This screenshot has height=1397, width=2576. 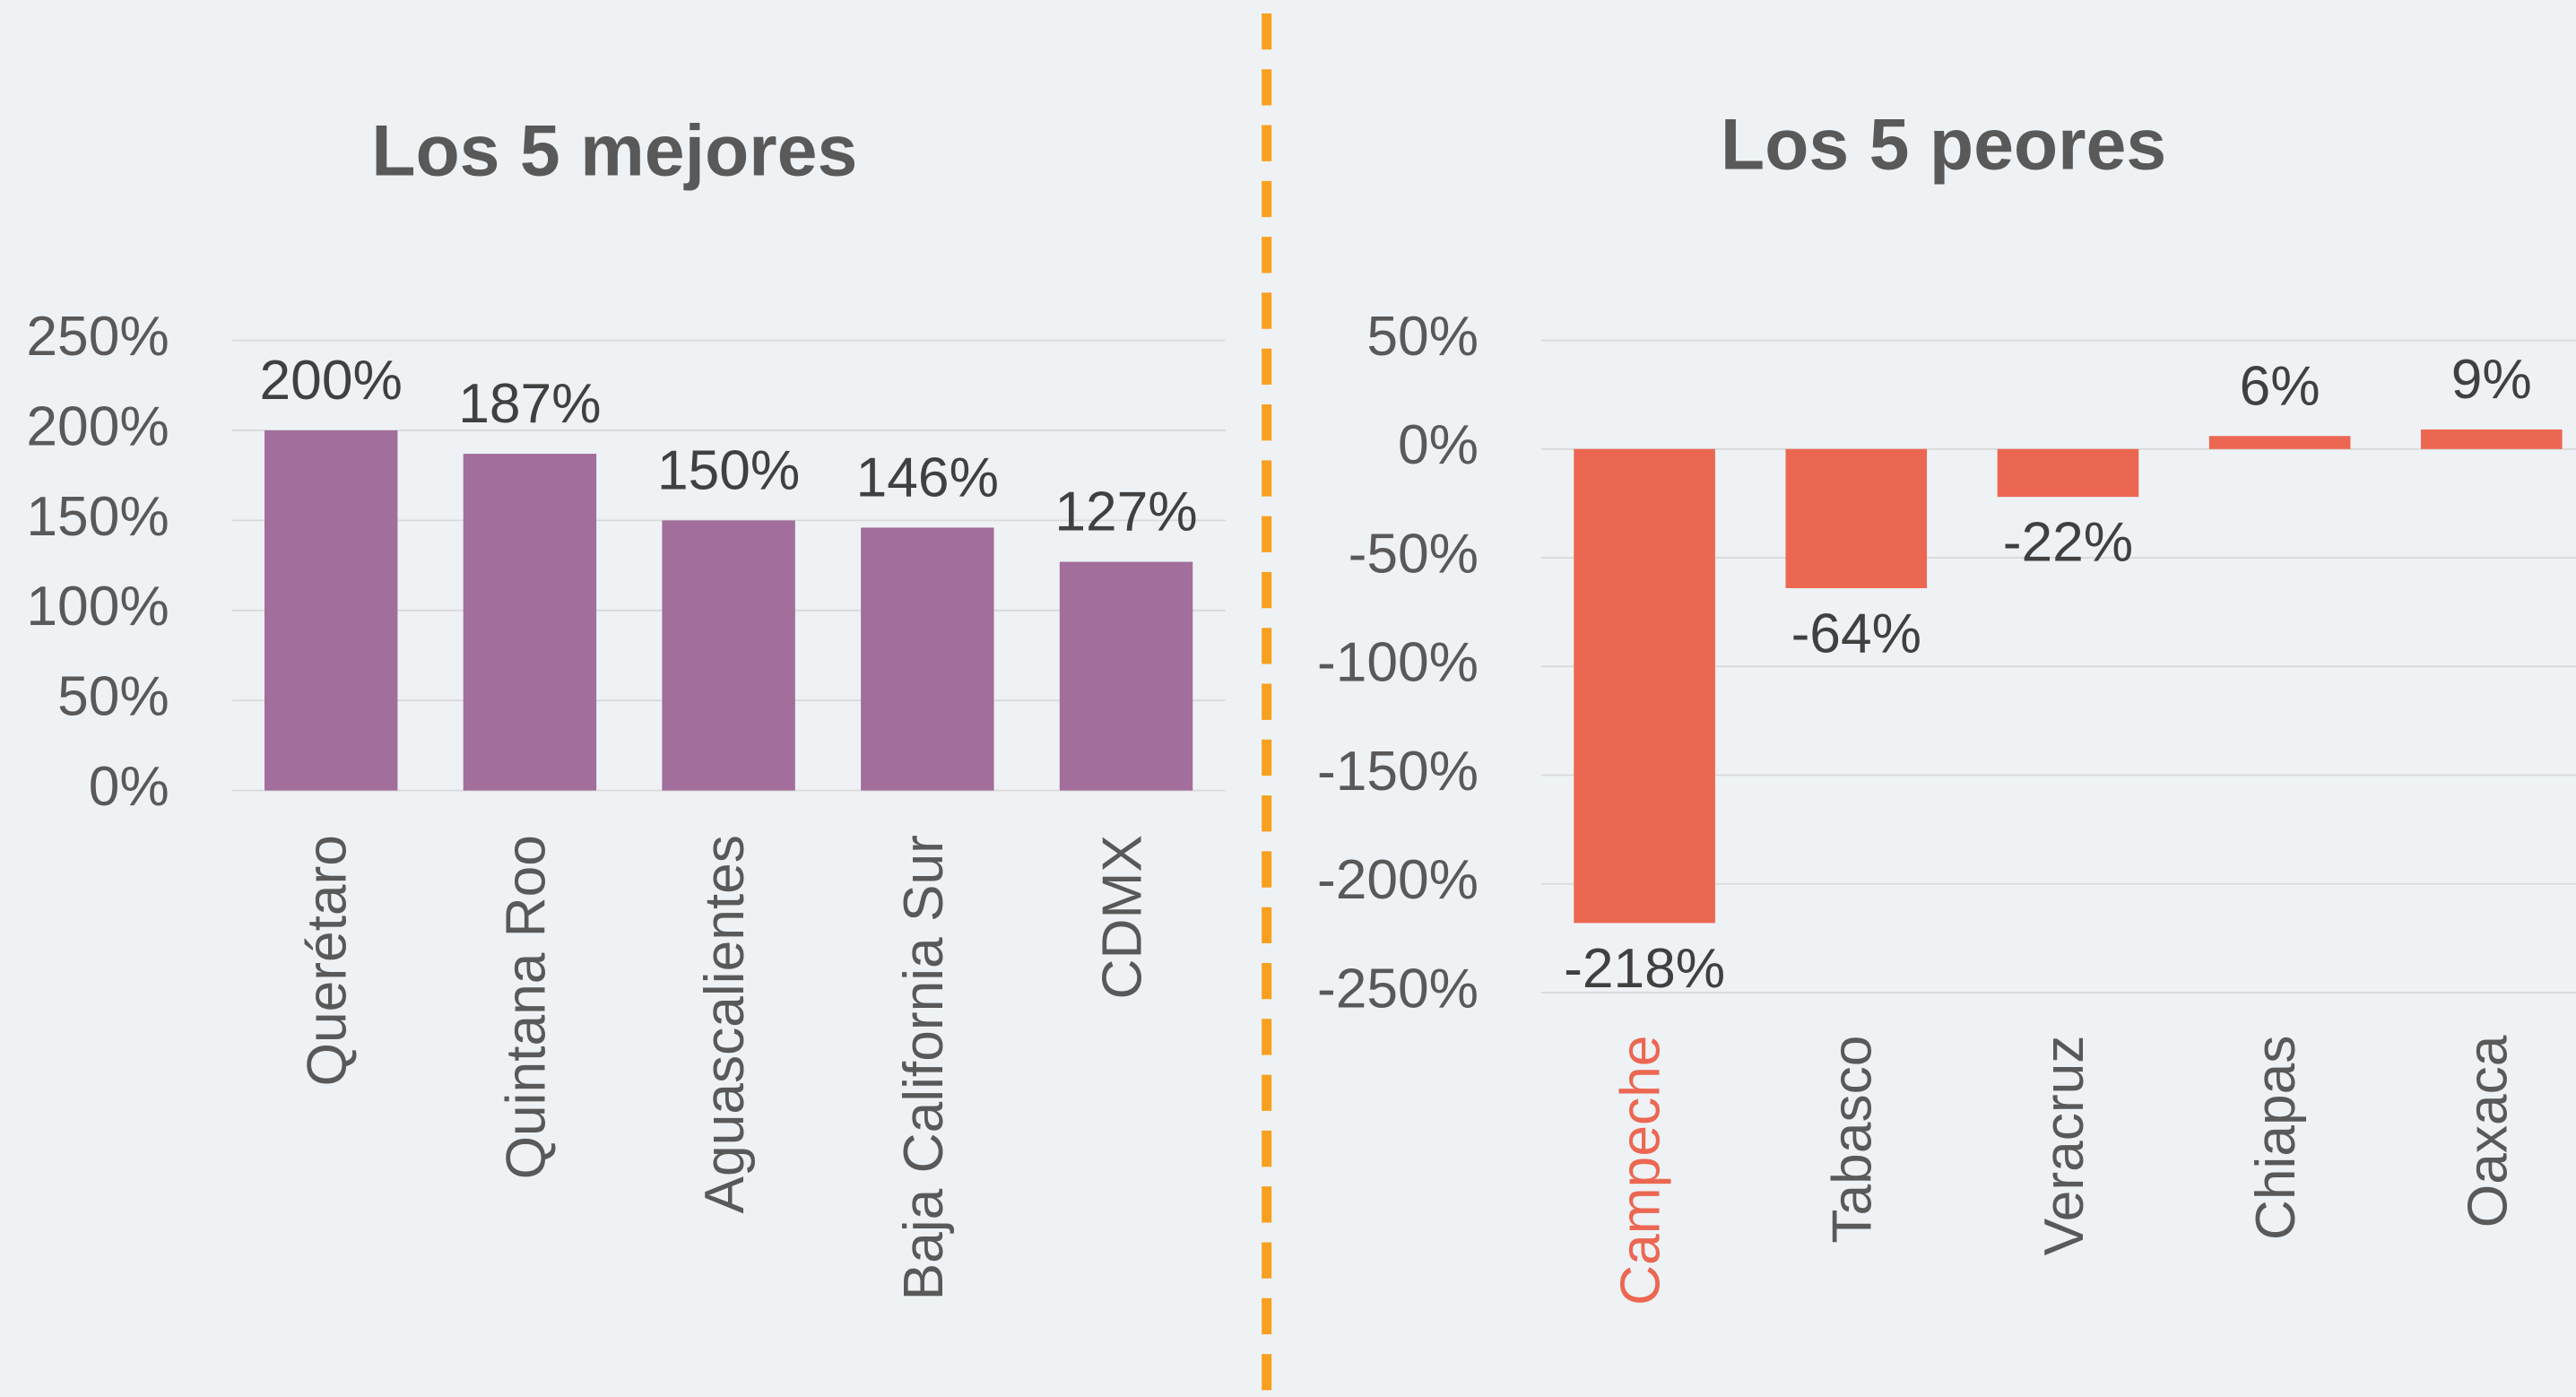 I want to click on y-tick-label: -50%, so click(x=1414, y=554).